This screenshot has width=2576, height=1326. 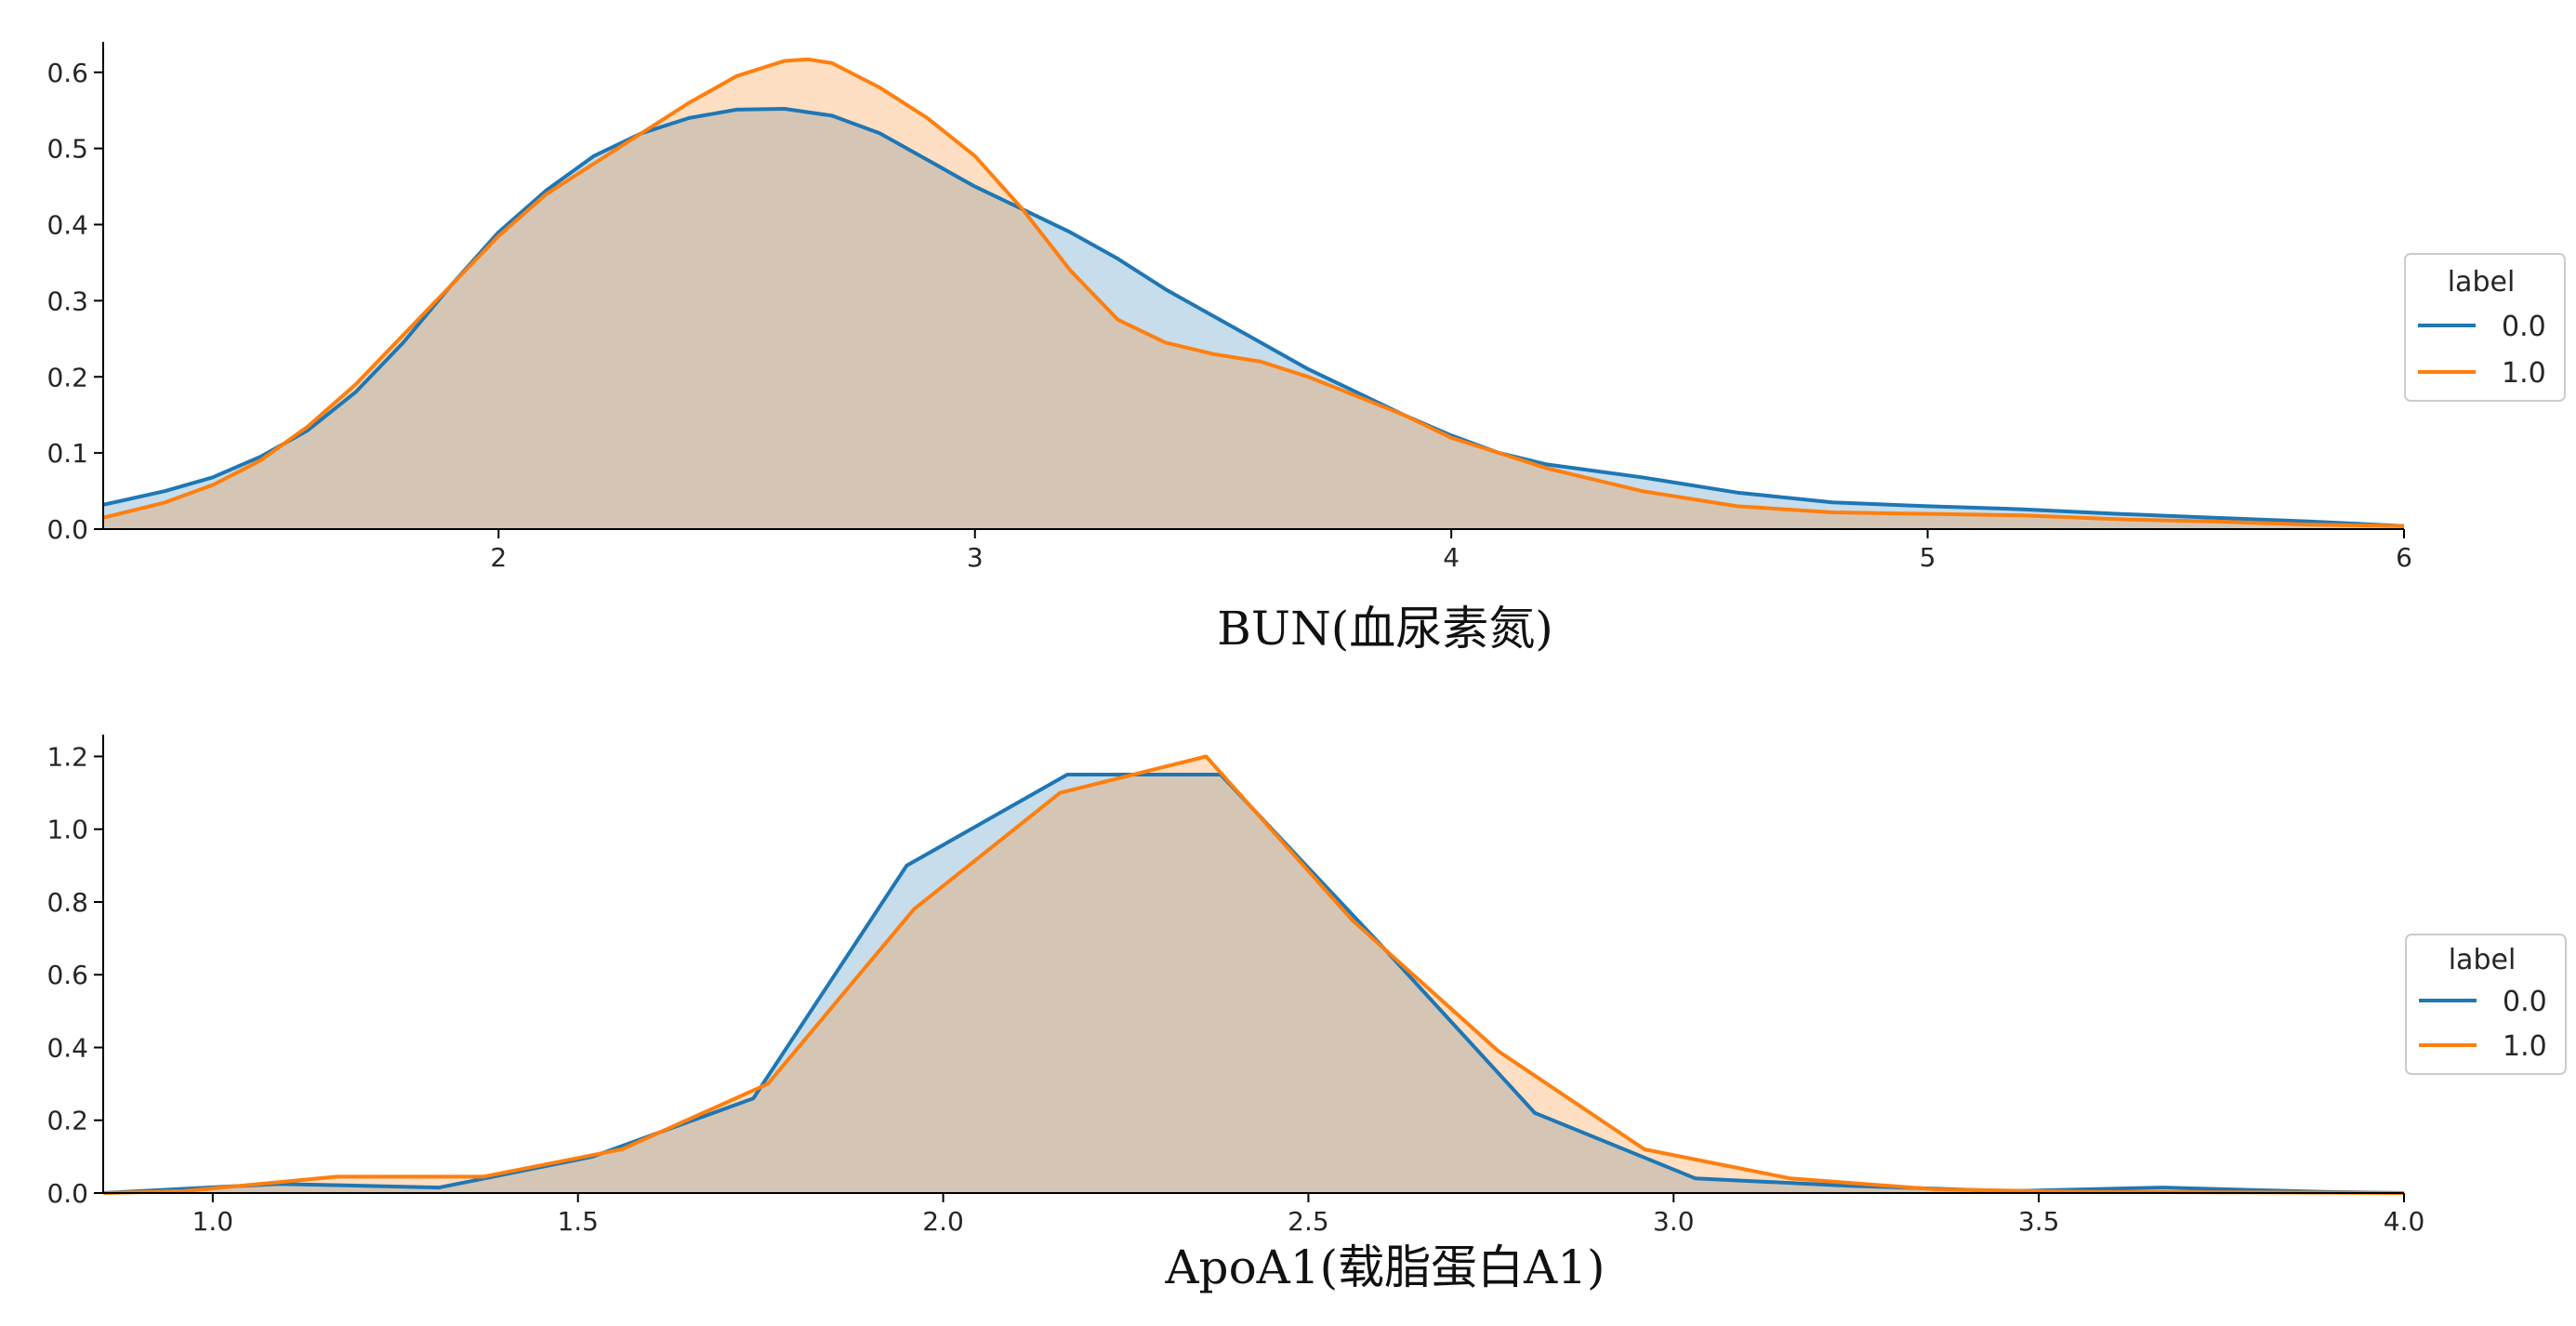 I want to click on x-tick-label: 3.5, so click(x=2039, y=1221).